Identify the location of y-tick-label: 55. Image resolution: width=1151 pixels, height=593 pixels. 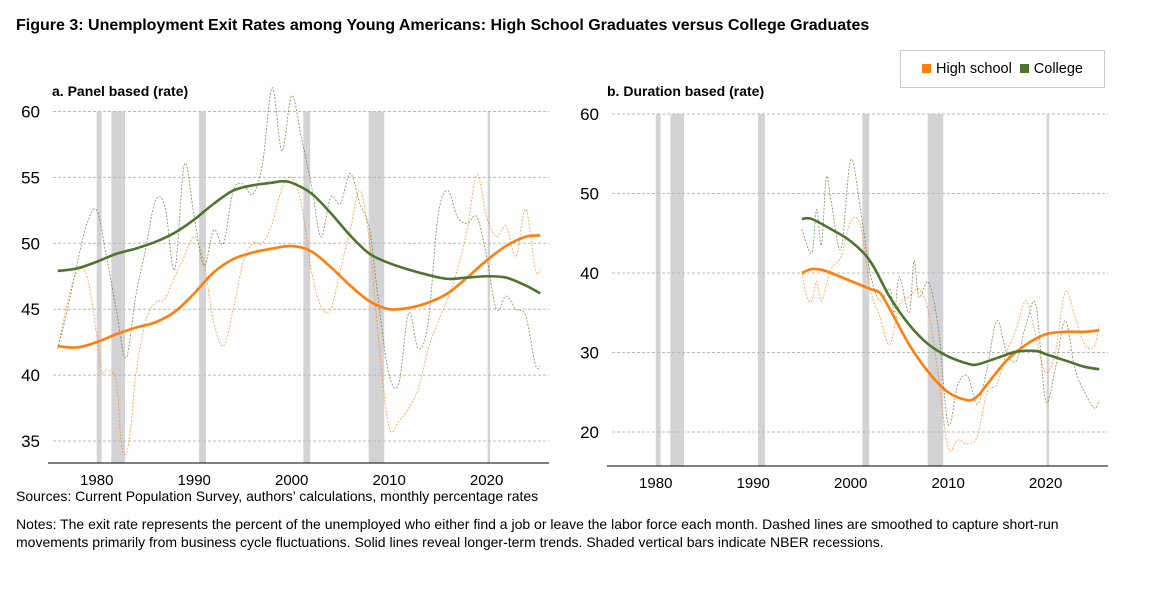
(30, 177).